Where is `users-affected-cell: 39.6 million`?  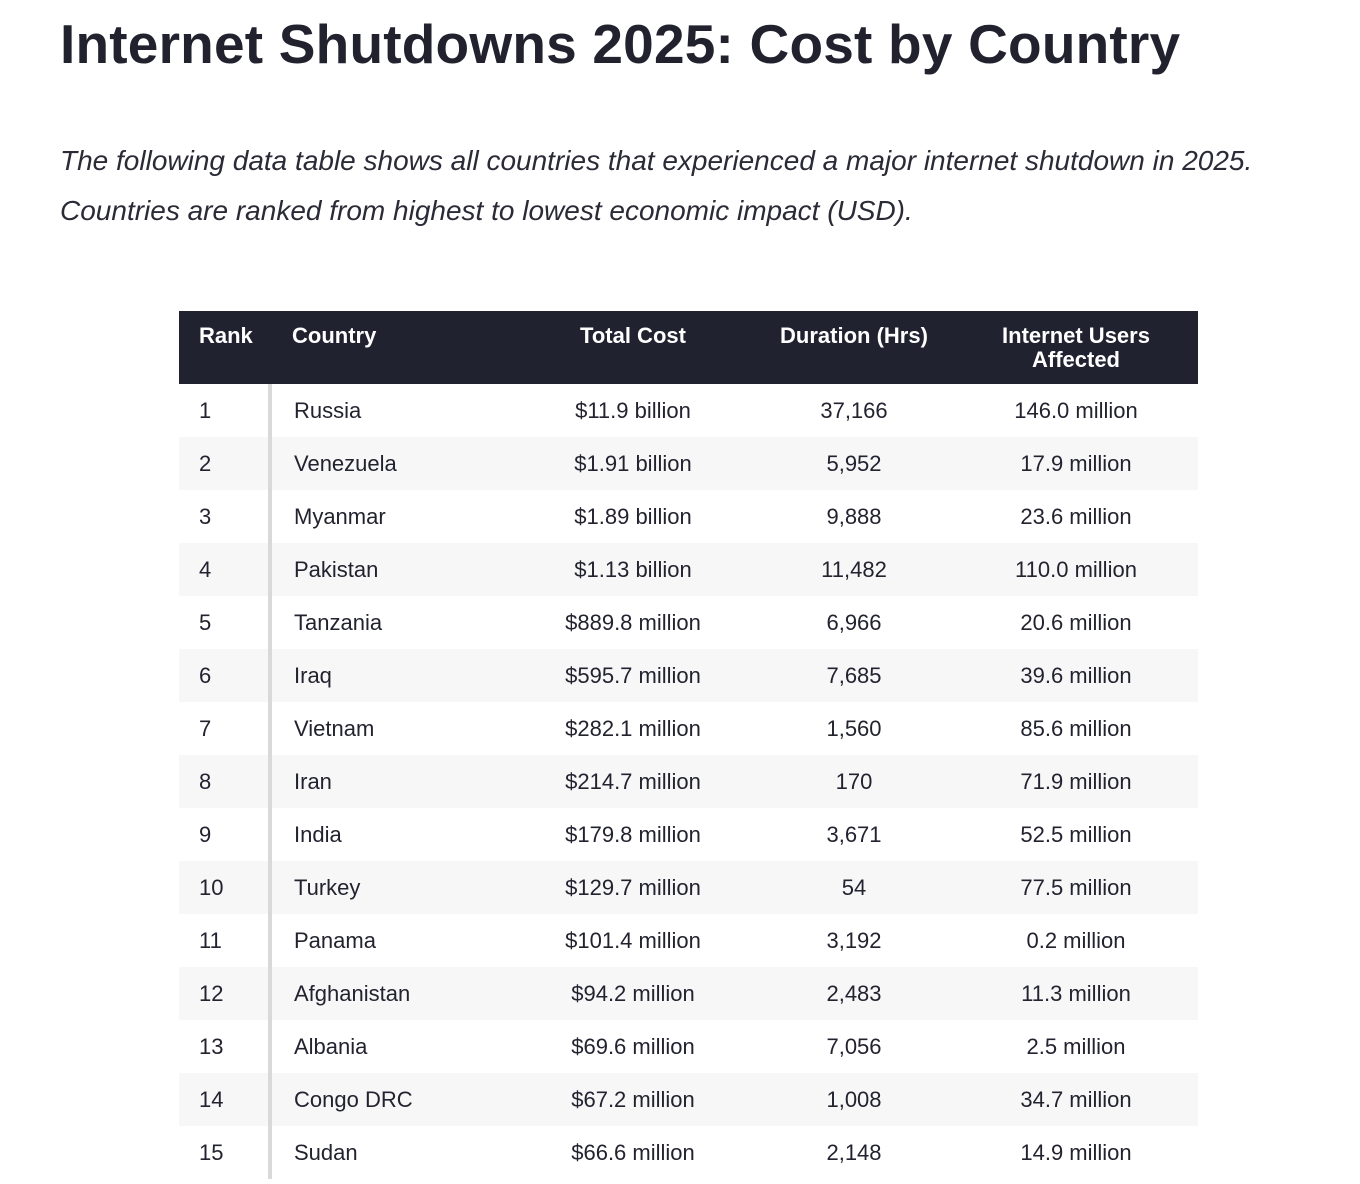
users-affected-cell: 39.6 million is located at coordinates (1076, 675).